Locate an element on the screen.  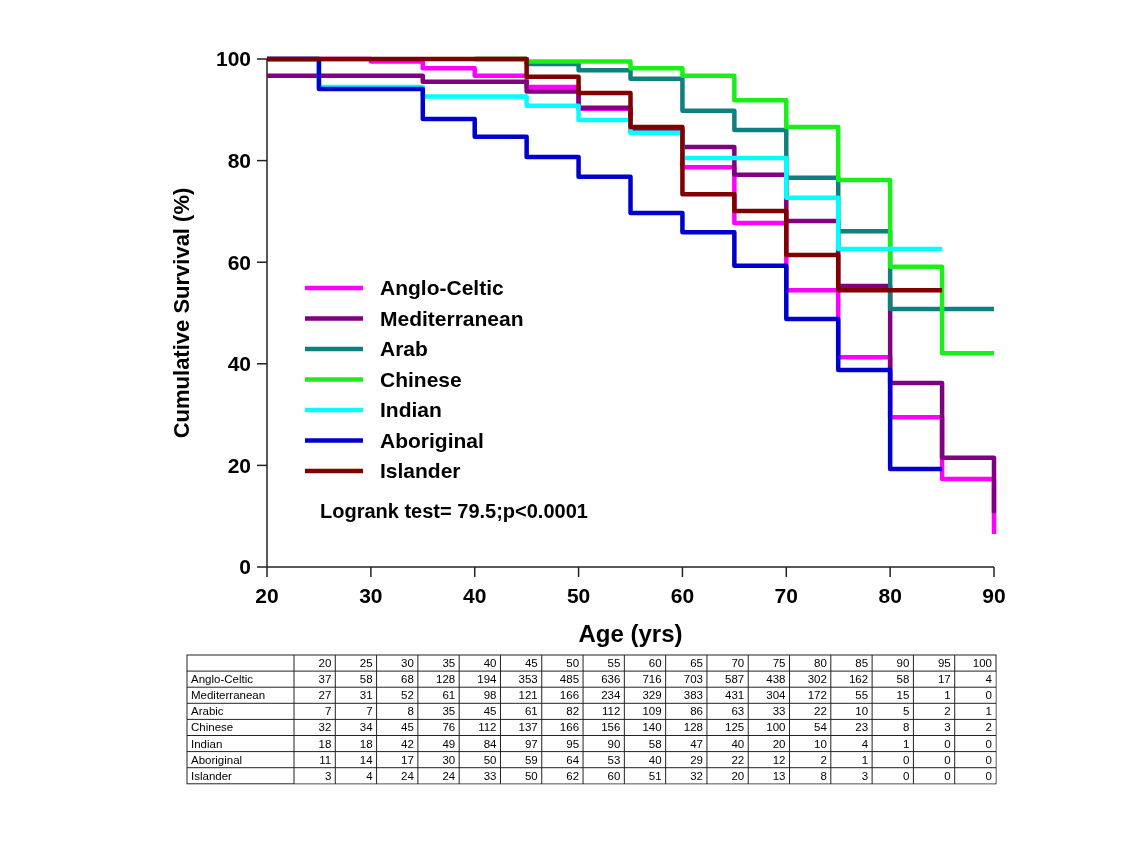
y-axis-title: Cumulative Survival (%) is located at coordinates (181, 313).